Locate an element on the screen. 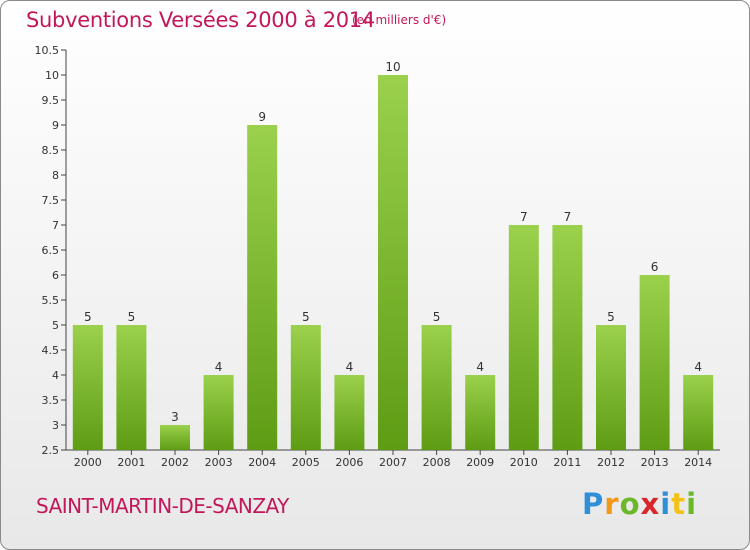 The height and width of the screenshot is (550, 750). bar-2000 is located at coordinates (87, 387).